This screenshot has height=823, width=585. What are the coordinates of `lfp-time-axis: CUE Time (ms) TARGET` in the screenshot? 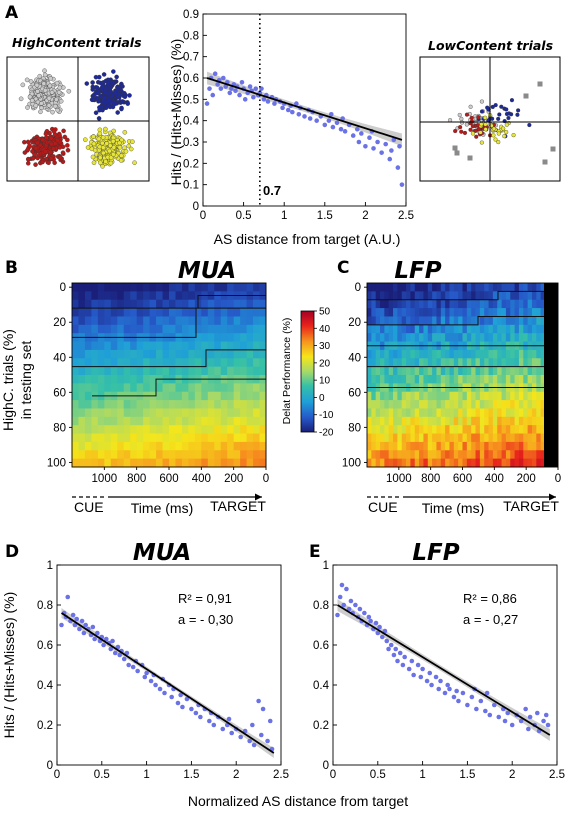 It's located at (463, 504).